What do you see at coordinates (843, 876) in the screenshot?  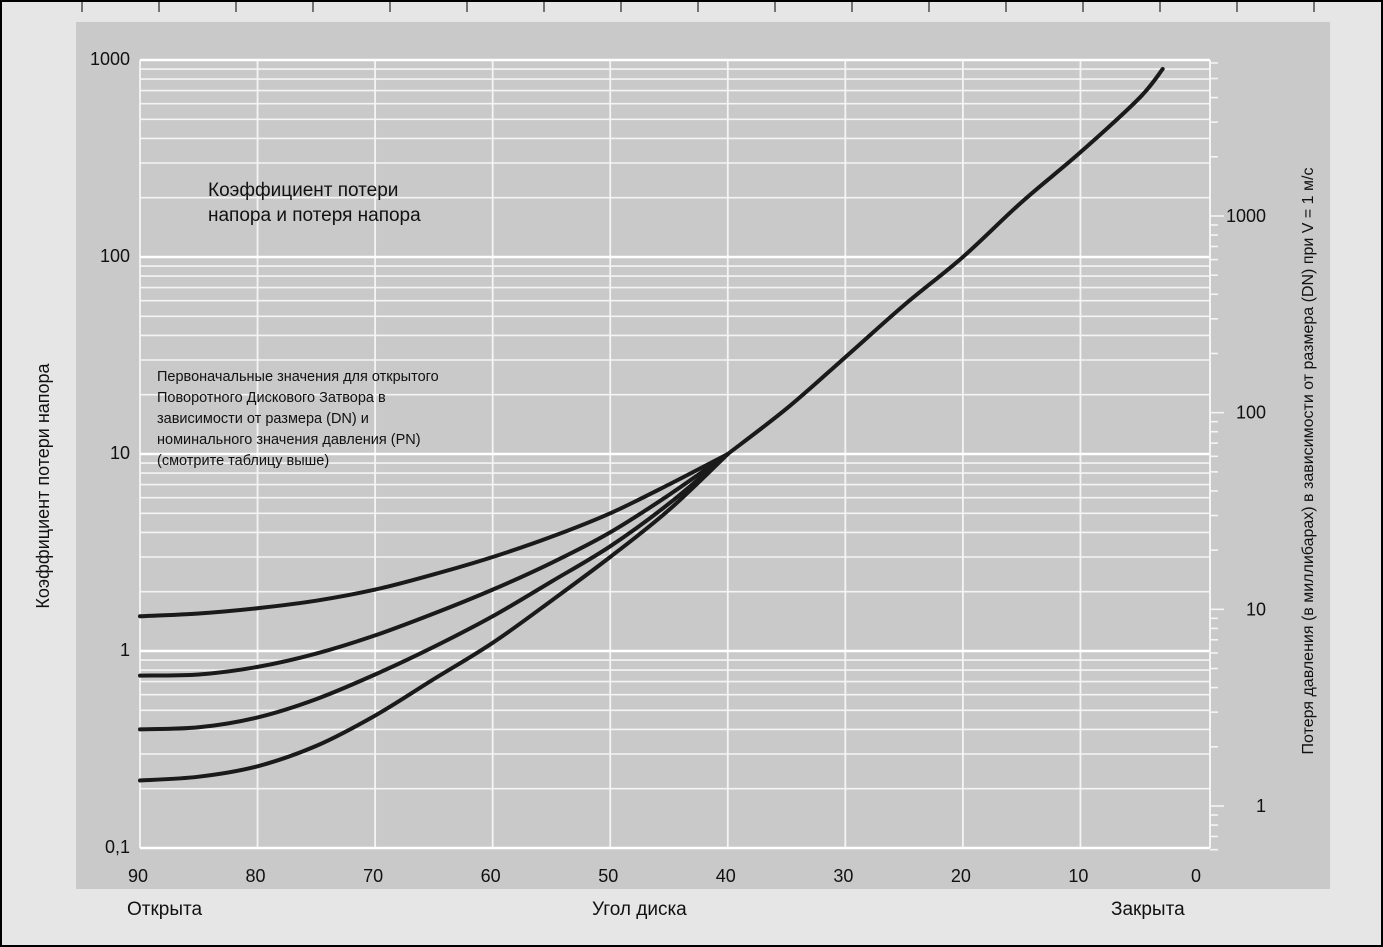 I see `x-tick-label: 30` at bounding box center [843, 876].